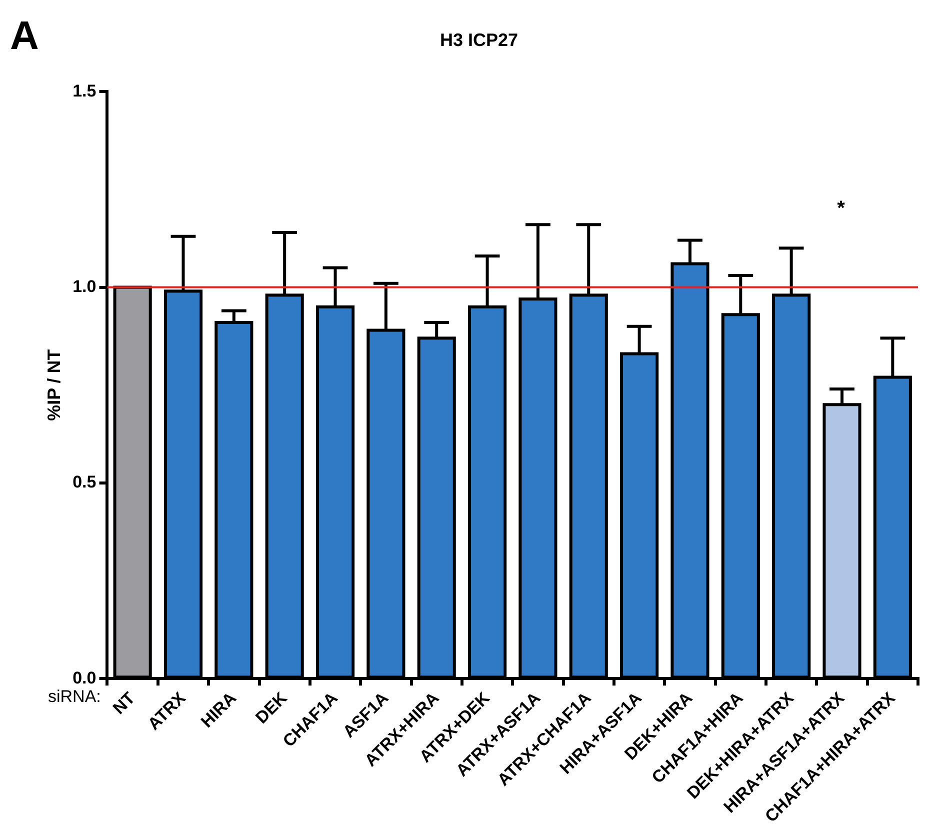 This screenshot has height=835, width=938. Describe the element at coordinates (24, 36) in the screenshot. I see `text: A` at that location.